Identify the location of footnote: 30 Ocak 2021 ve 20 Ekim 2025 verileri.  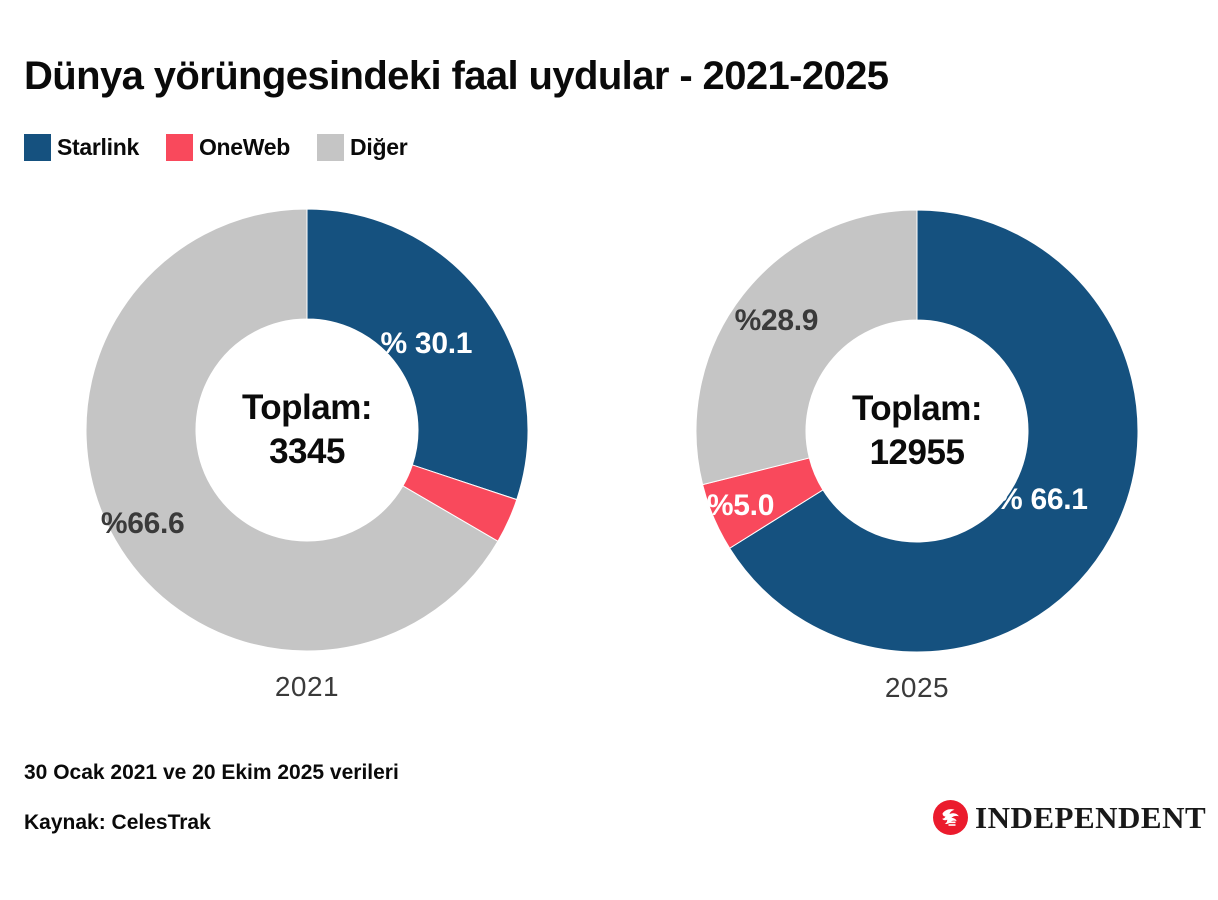
(211, 772).